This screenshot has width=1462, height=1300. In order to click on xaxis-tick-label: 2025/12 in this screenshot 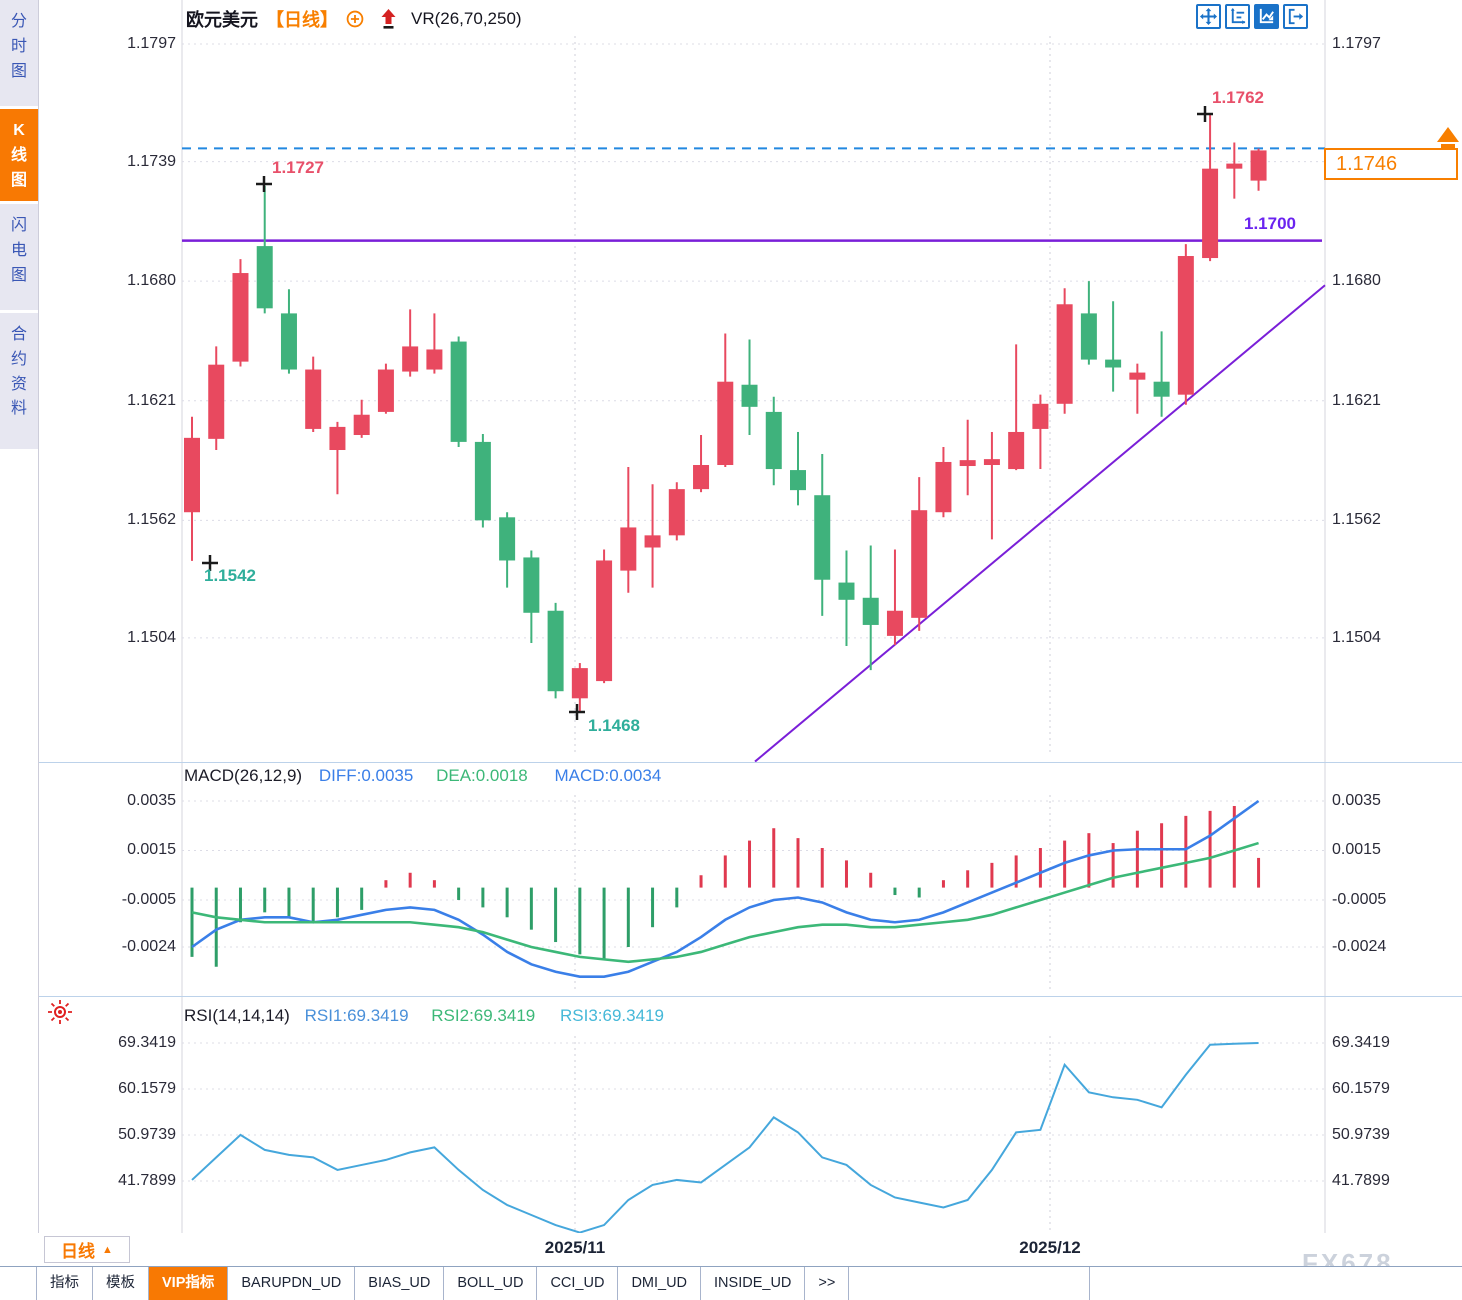, I will do `click(1050, 1247)`.